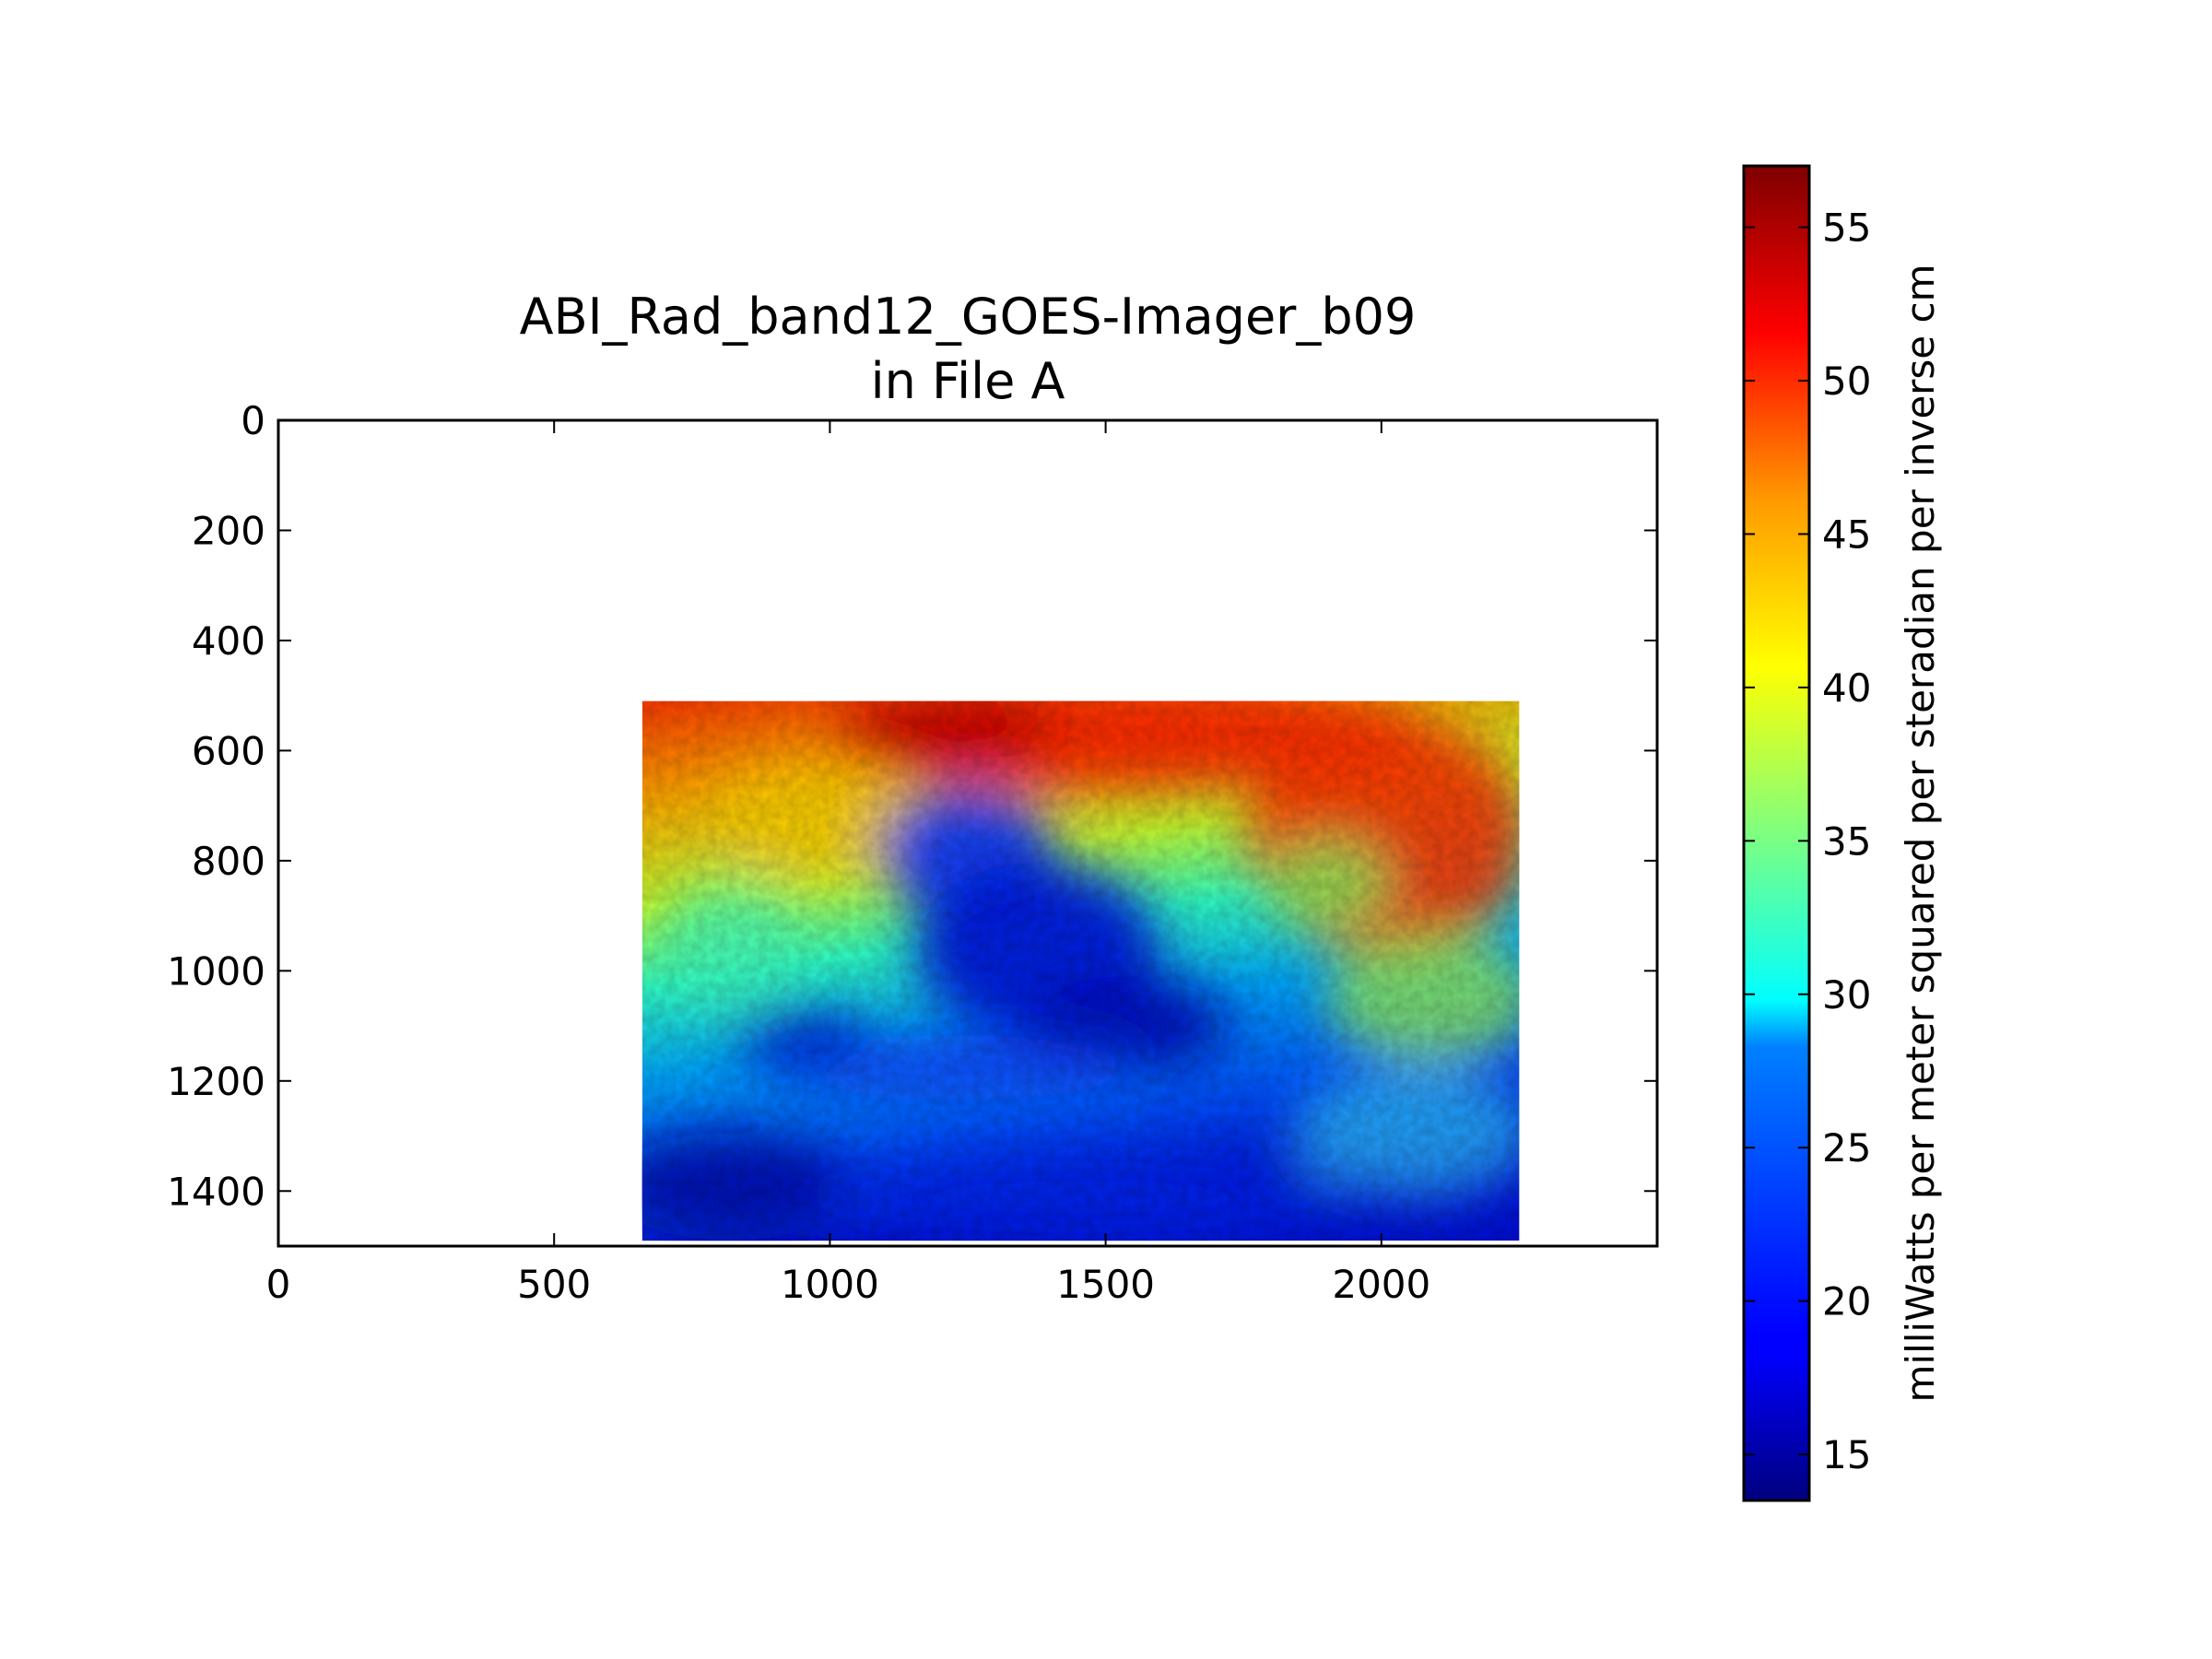 The width and height of the screenshot is (2212, 1659). Describe the element at coordinates (216, 971) in the screenshot. I see `y-tick-label: 1000` at that location.